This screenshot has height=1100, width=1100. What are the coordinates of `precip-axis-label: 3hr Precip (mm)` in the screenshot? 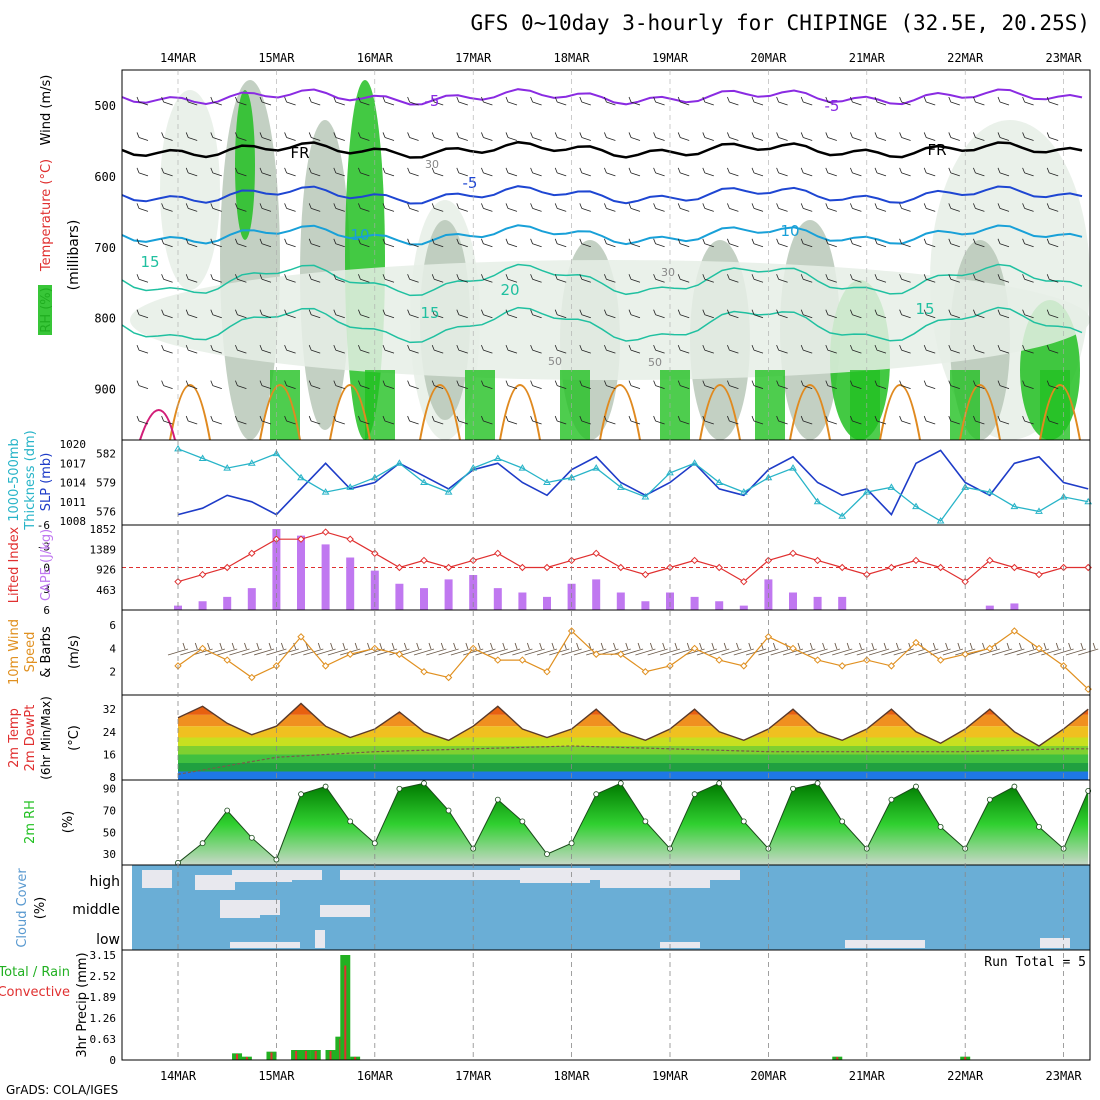 It's located at (82, 1004).